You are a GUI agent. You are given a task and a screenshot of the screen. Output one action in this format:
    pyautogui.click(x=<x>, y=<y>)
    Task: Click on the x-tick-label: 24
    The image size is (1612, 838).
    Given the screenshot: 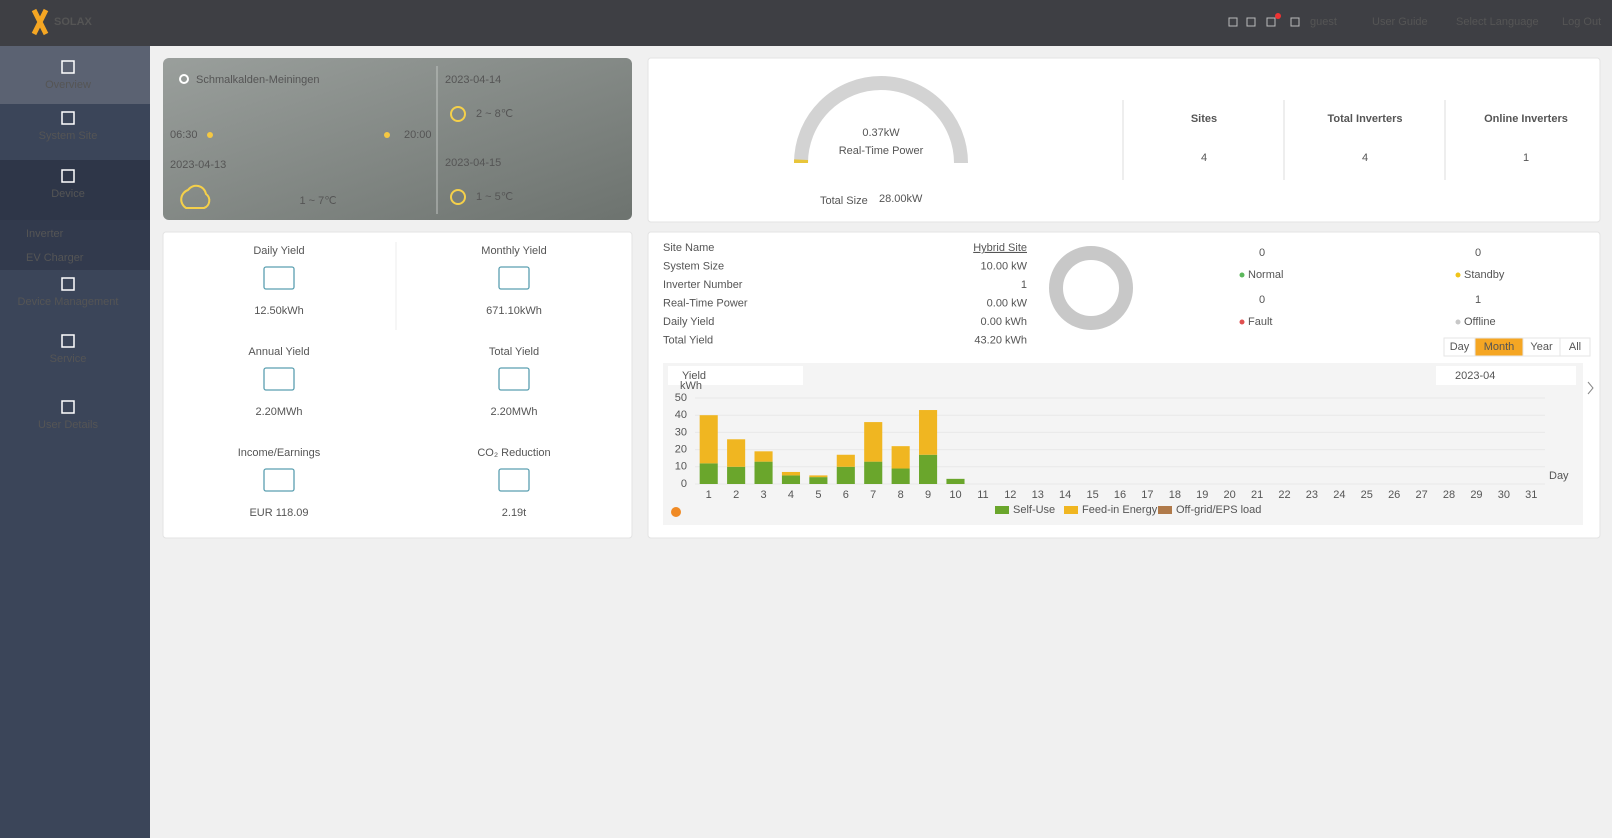 What is the action you would take?
    pyautogui.click(x=1339, y=495)
    